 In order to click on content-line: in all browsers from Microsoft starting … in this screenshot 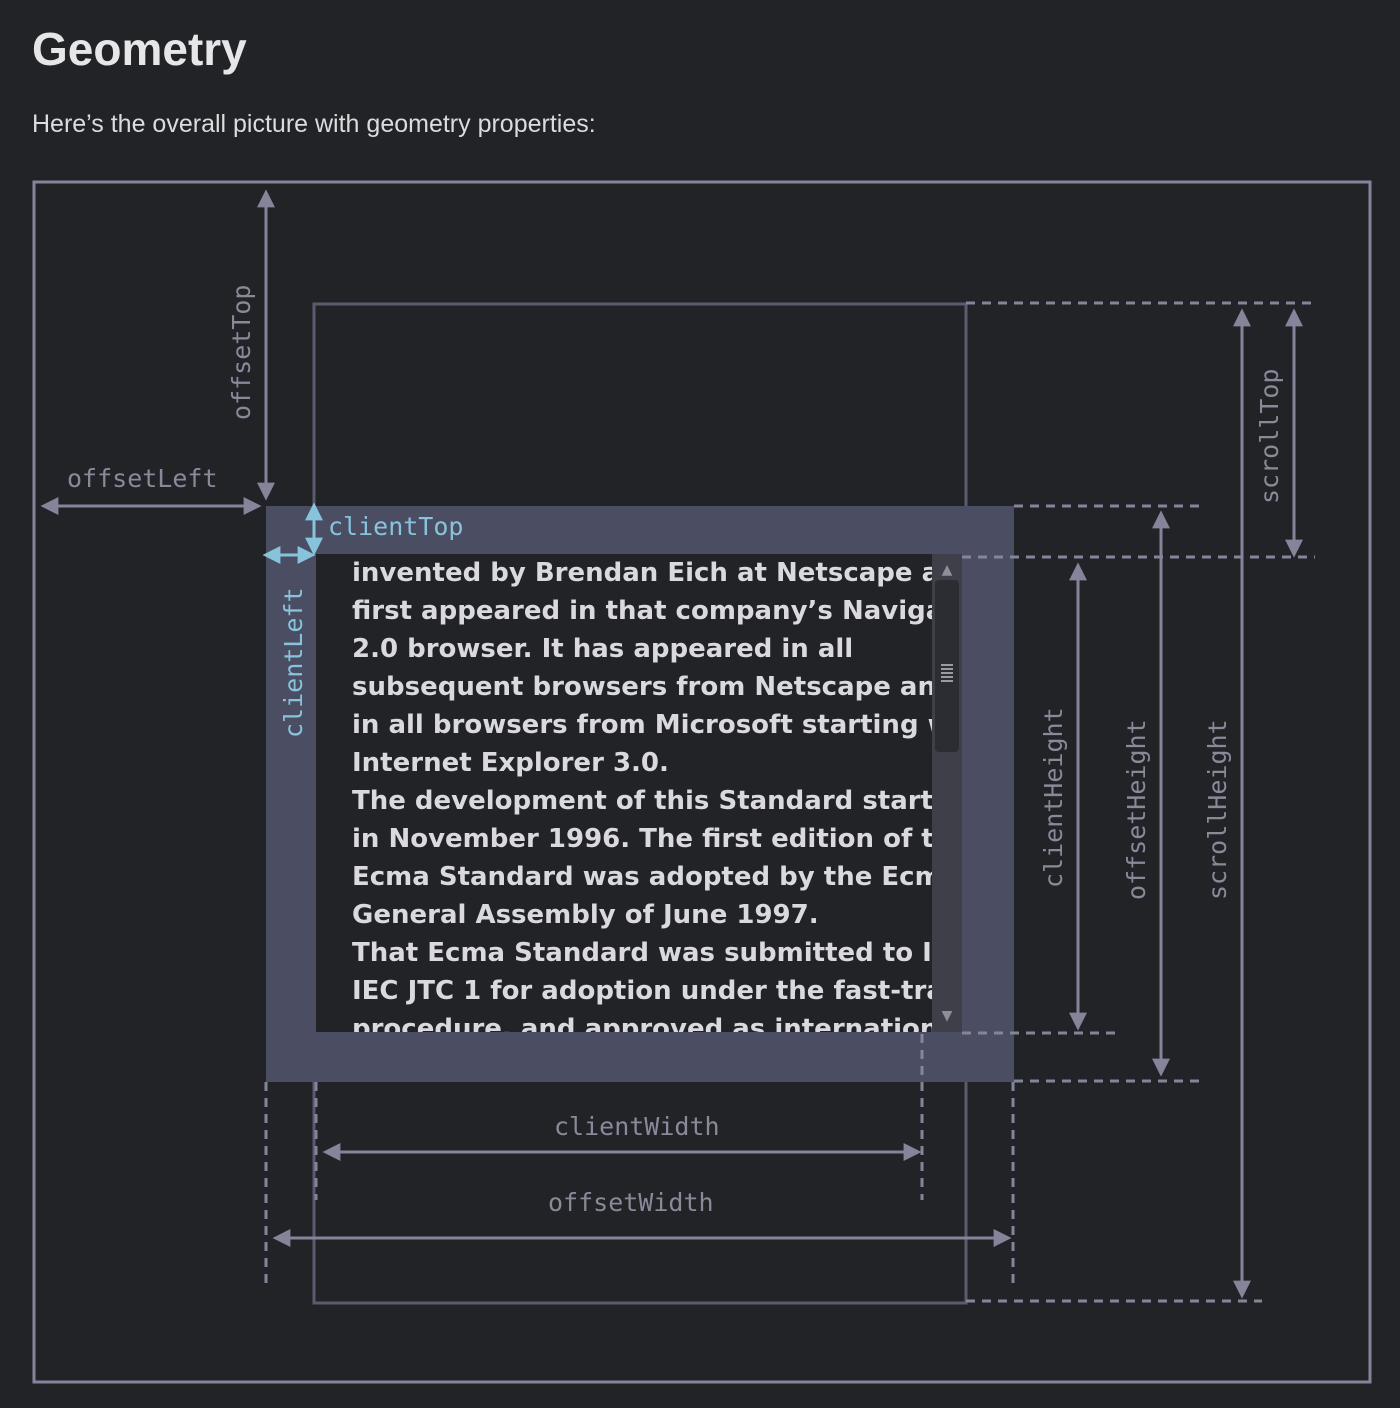, I will do `click(642, 725)`.